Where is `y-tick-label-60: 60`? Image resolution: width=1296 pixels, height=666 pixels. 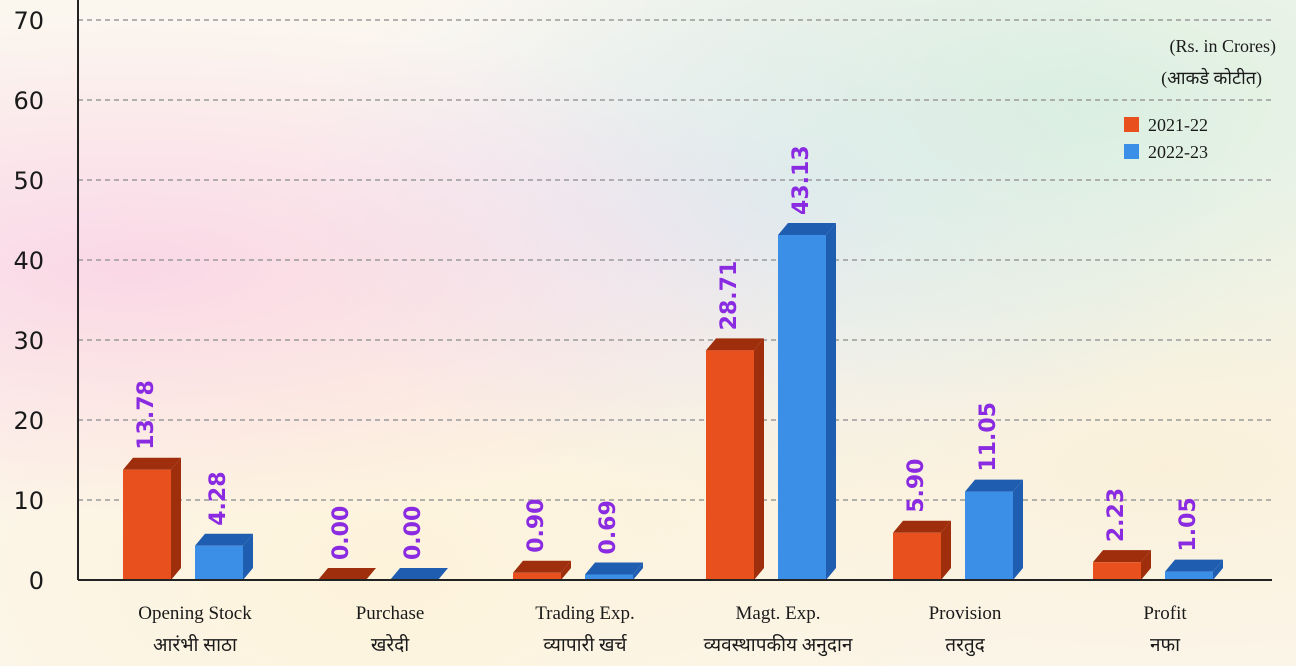
y-tick-label-60: 60 is located at coordinates (28, 101).